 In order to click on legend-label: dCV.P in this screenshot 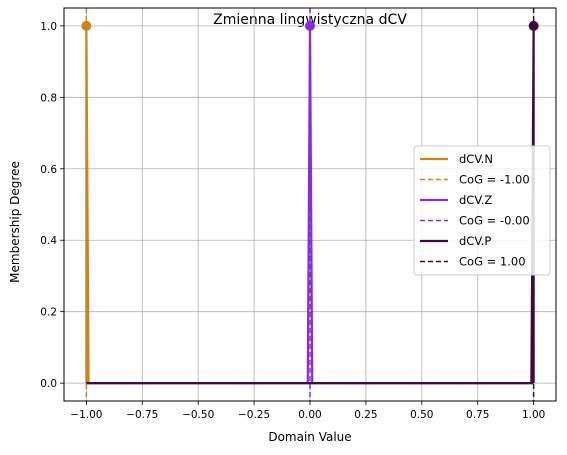, I will do `click(475, 241)`.